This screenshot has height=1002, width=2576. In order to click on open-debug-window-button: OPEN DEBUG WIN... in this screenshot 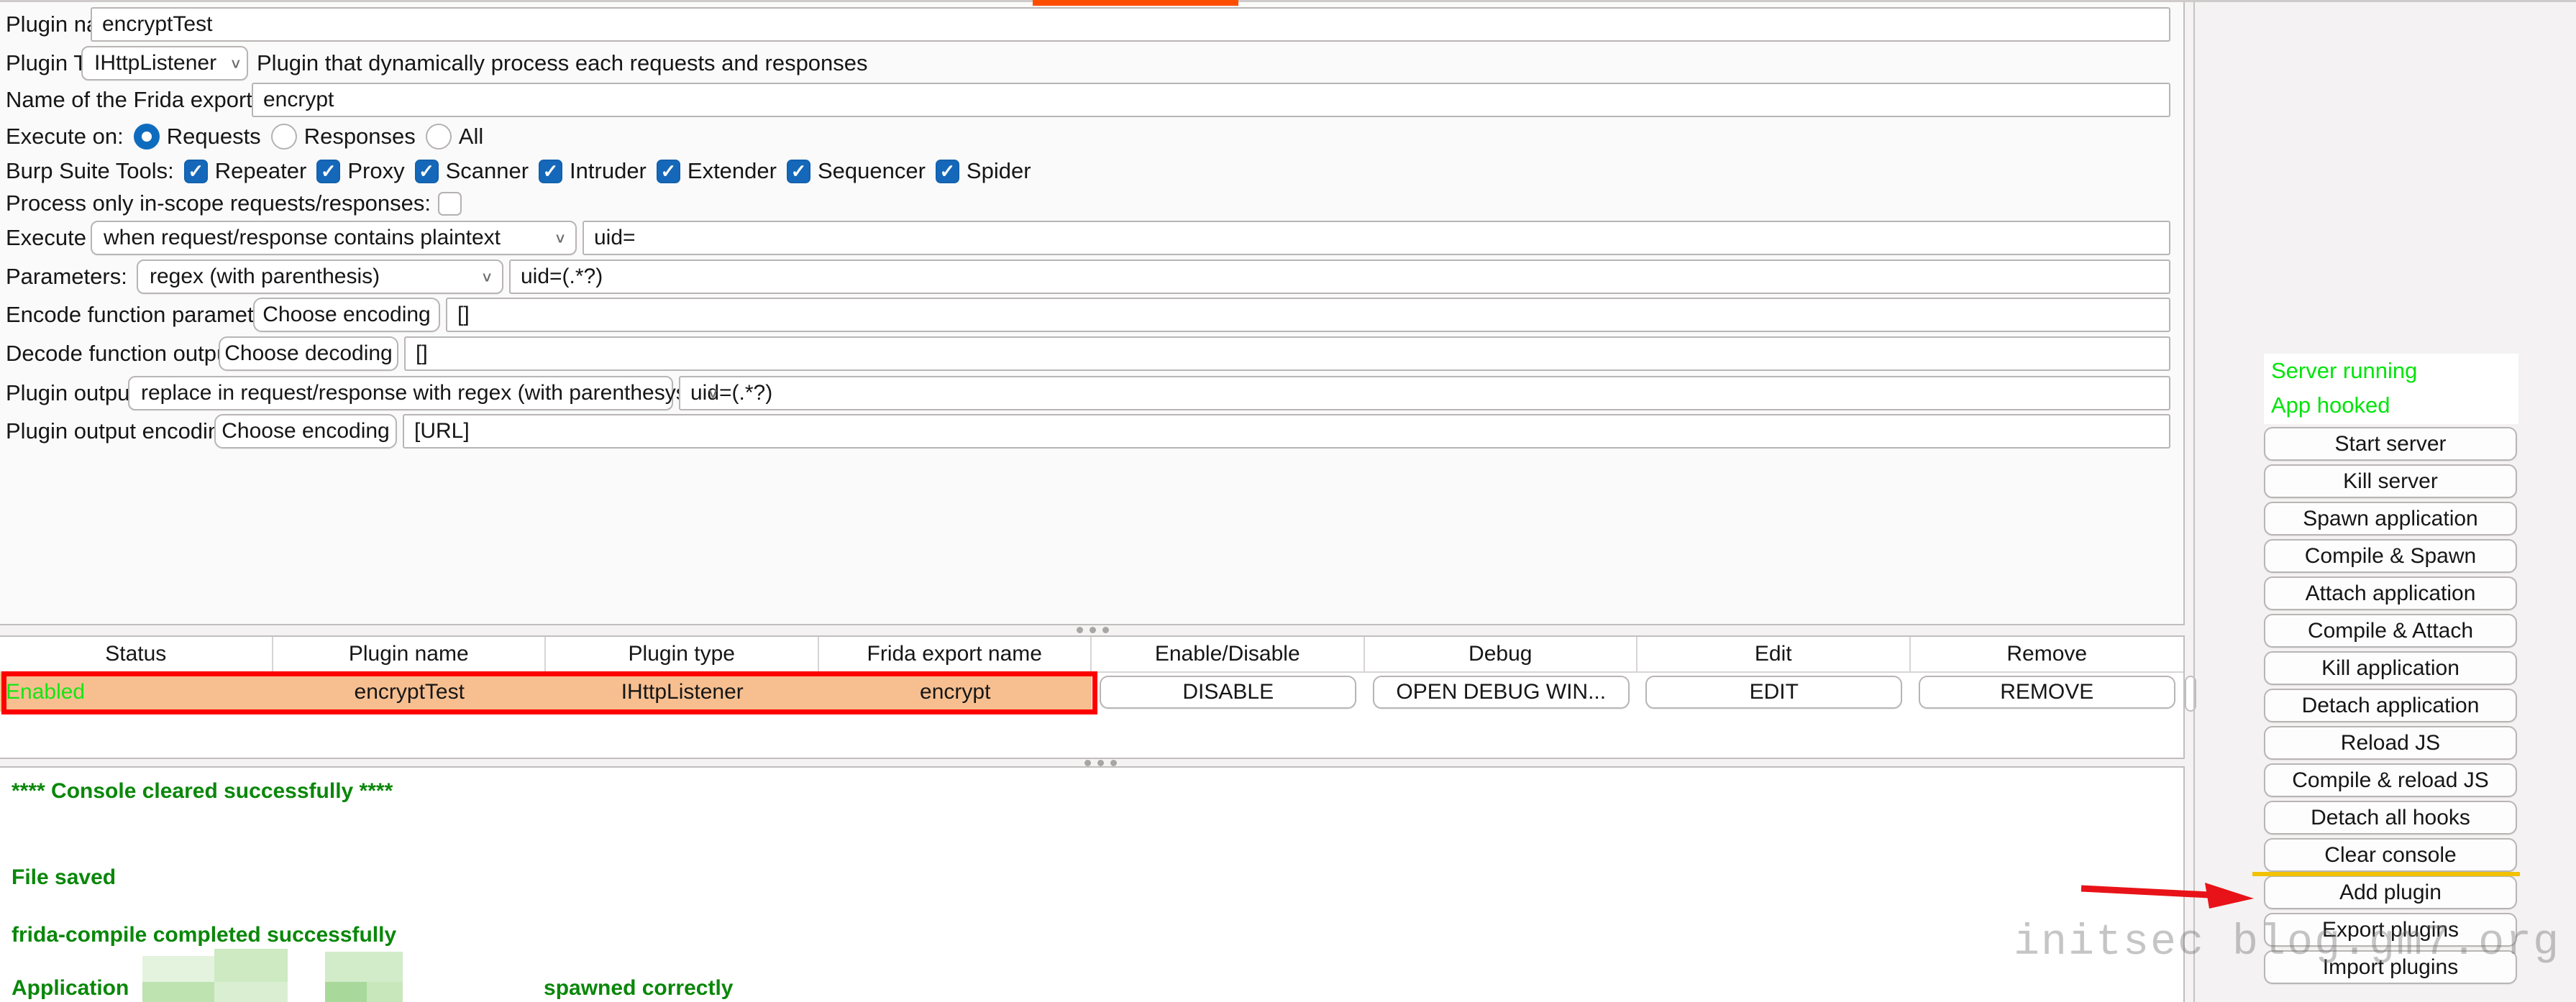, I will do `click(1501, 692)`.